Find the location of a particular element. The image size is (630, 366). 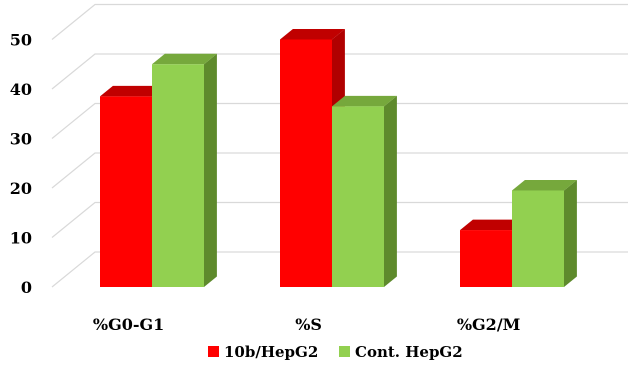

y-tick-label: 20 is located at coordinates (21, 188).